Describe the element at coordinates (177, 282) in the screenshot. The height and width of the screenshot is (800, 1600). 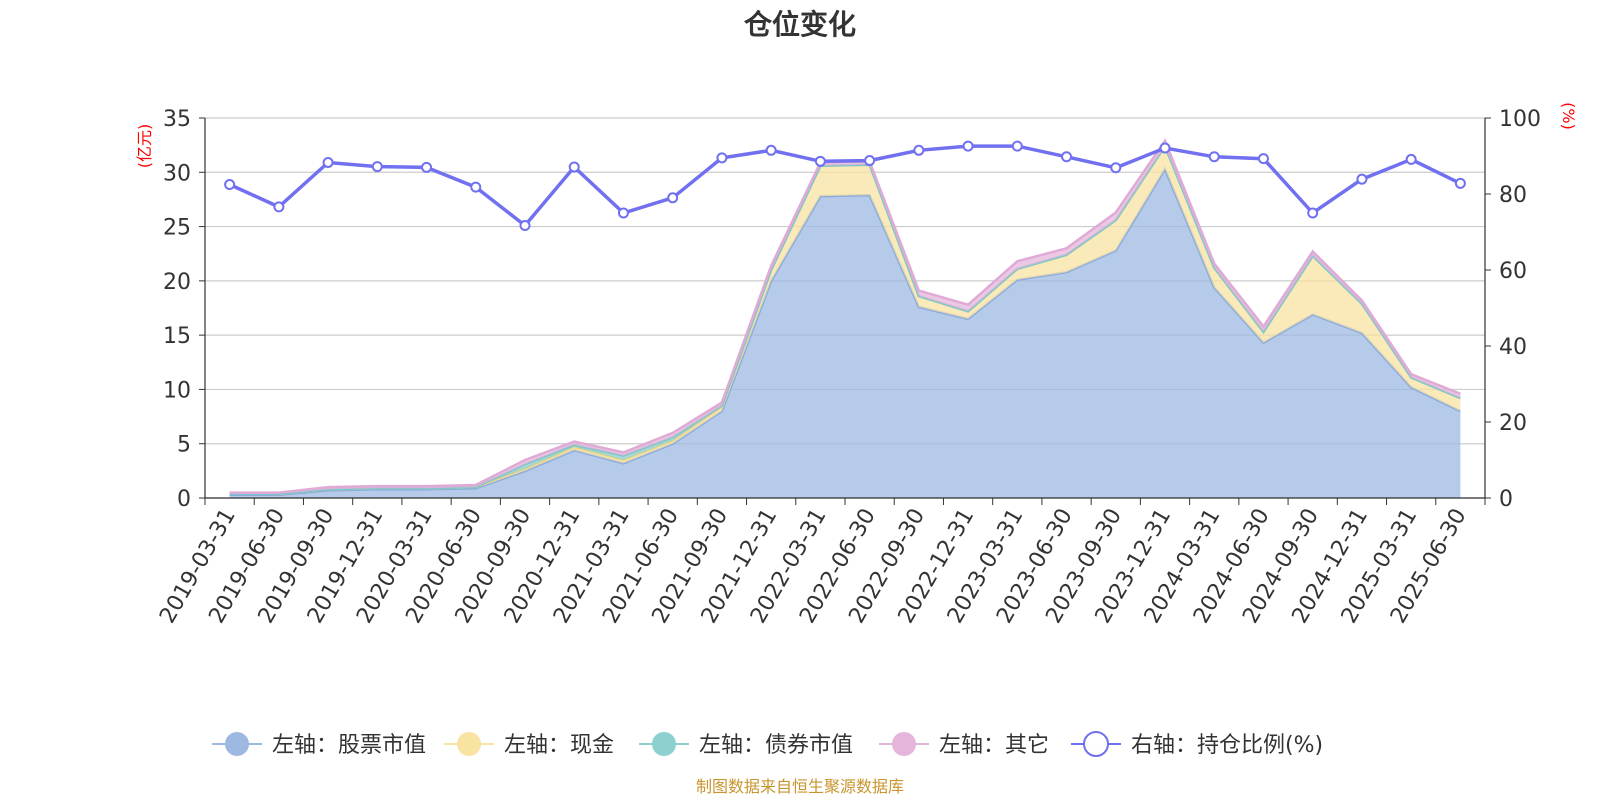
I see `left-axis-tick-label: 20` at that location.